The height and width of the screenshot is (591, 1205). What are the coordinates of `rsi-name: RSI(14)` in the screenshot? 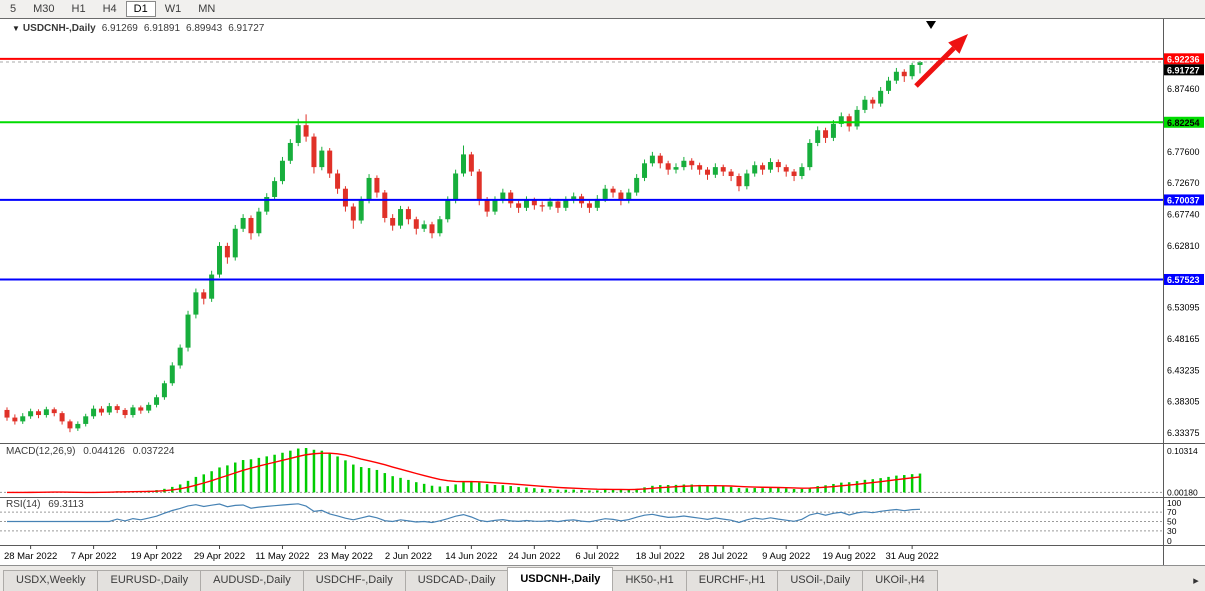 It's located at (23, 504).